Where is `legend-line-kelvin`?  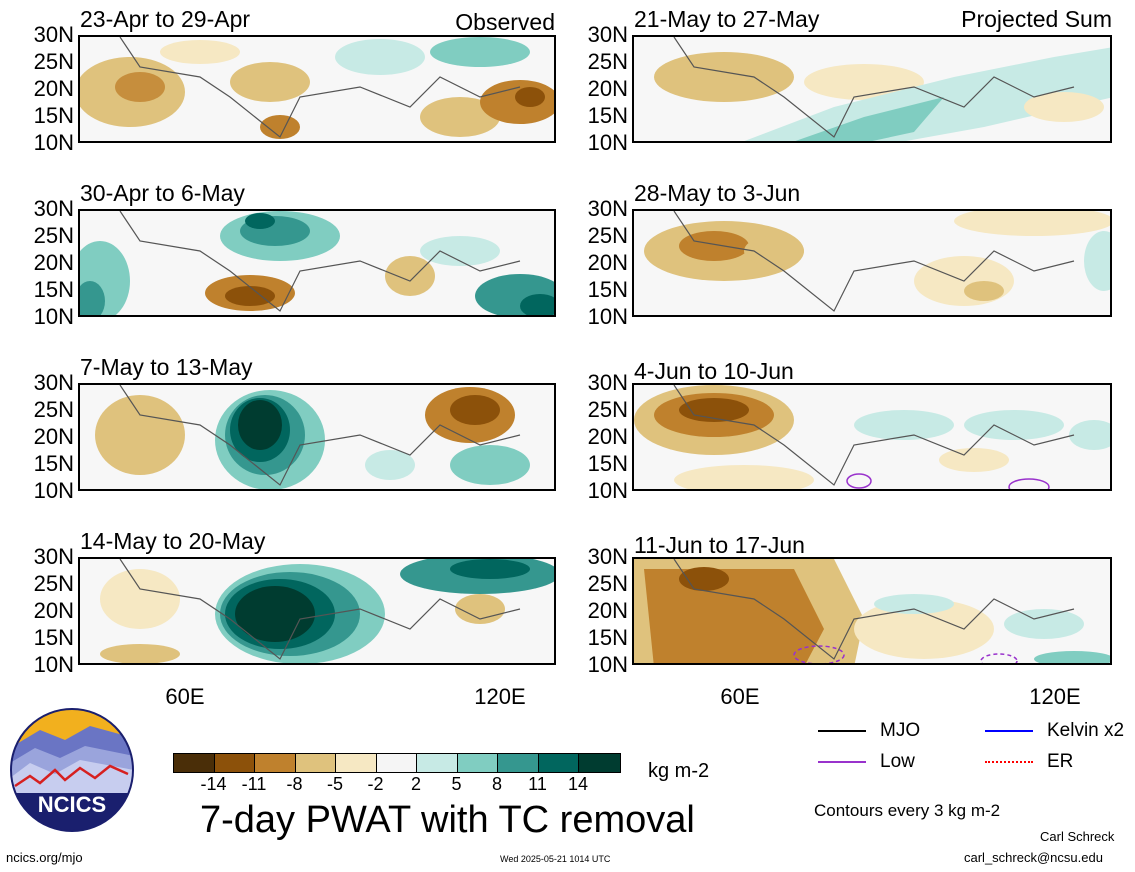 legend-line-kelvin is located at coordinates (1009, 731).